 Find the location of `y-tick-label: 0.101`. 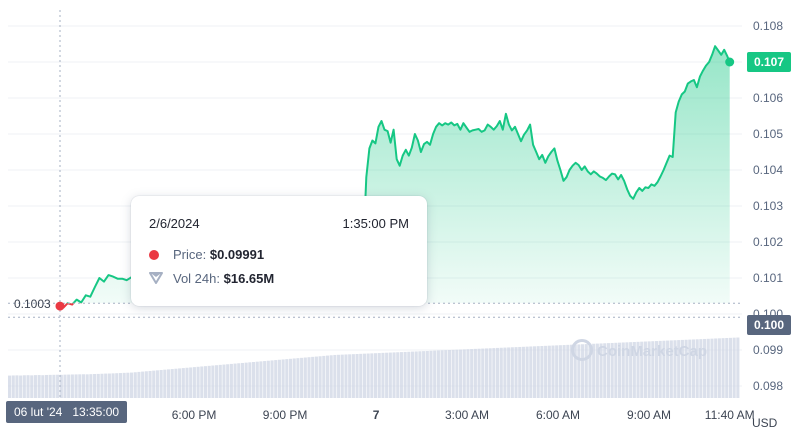

y-tick-label: 0.101 is located at coordinates (768, 278).